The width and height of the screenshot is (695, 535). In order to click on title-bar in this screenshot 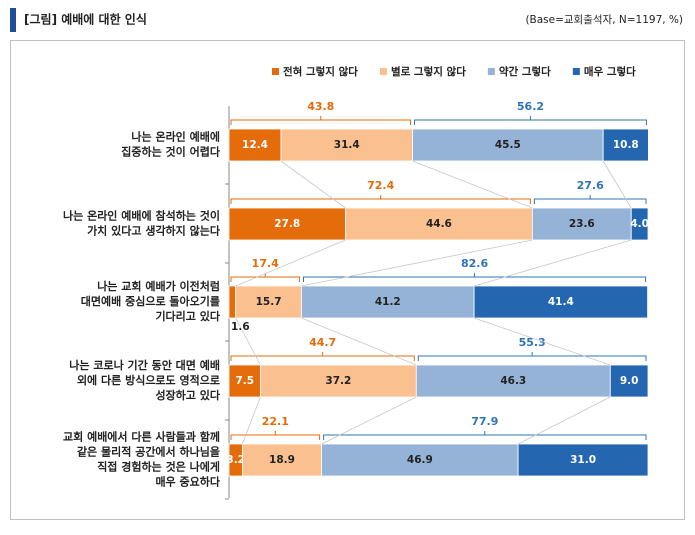, I will do `click(13, 20)`.